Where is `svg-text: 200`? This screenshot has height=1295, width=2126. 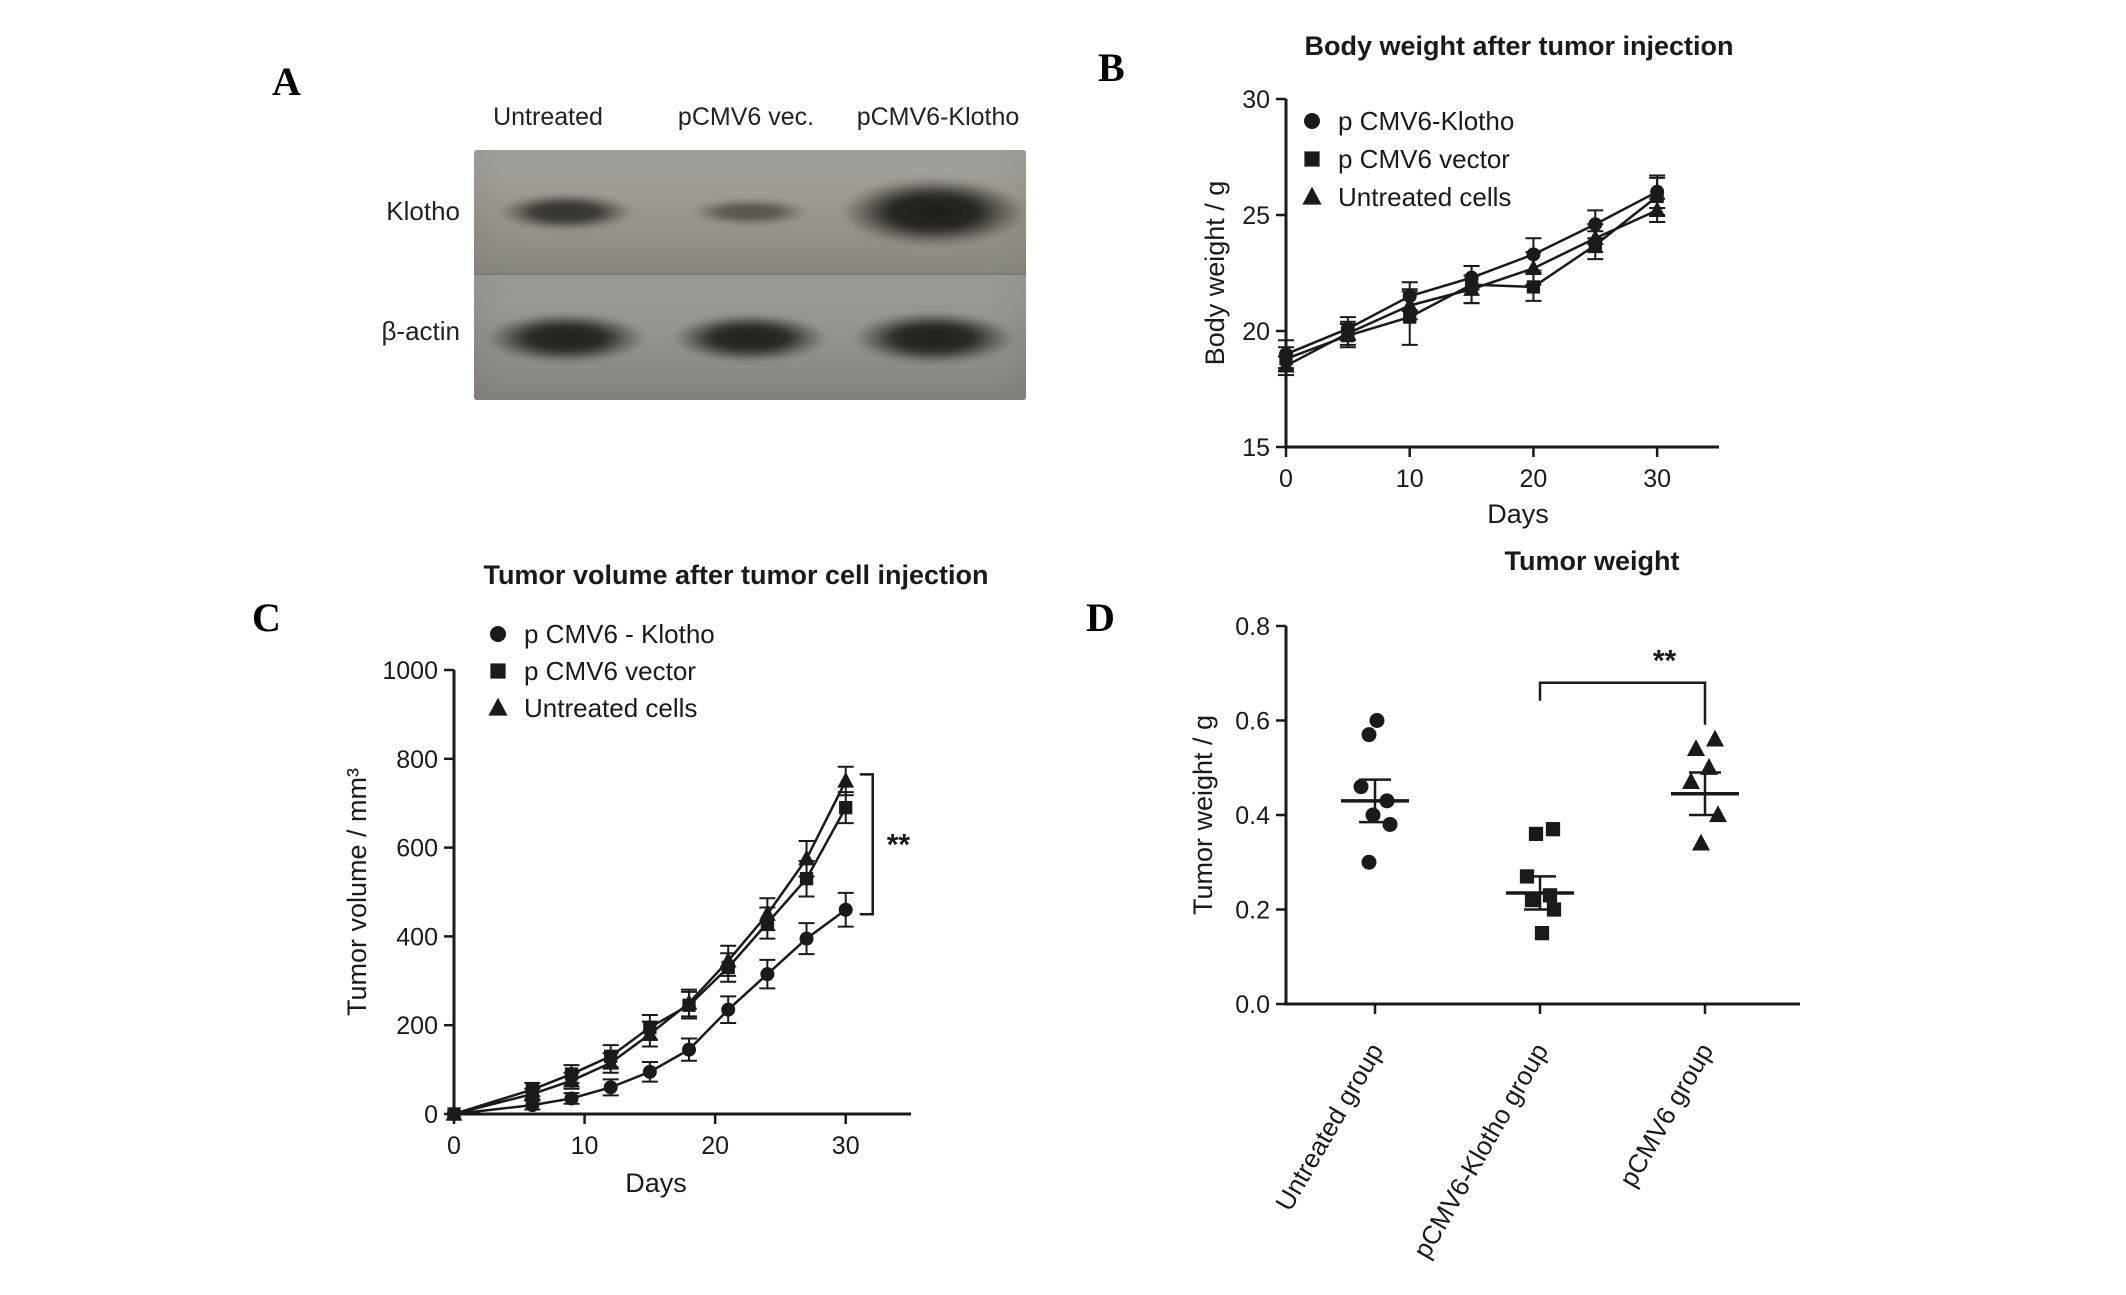
svg-text: 200 is located at coordinates (417, 1026).